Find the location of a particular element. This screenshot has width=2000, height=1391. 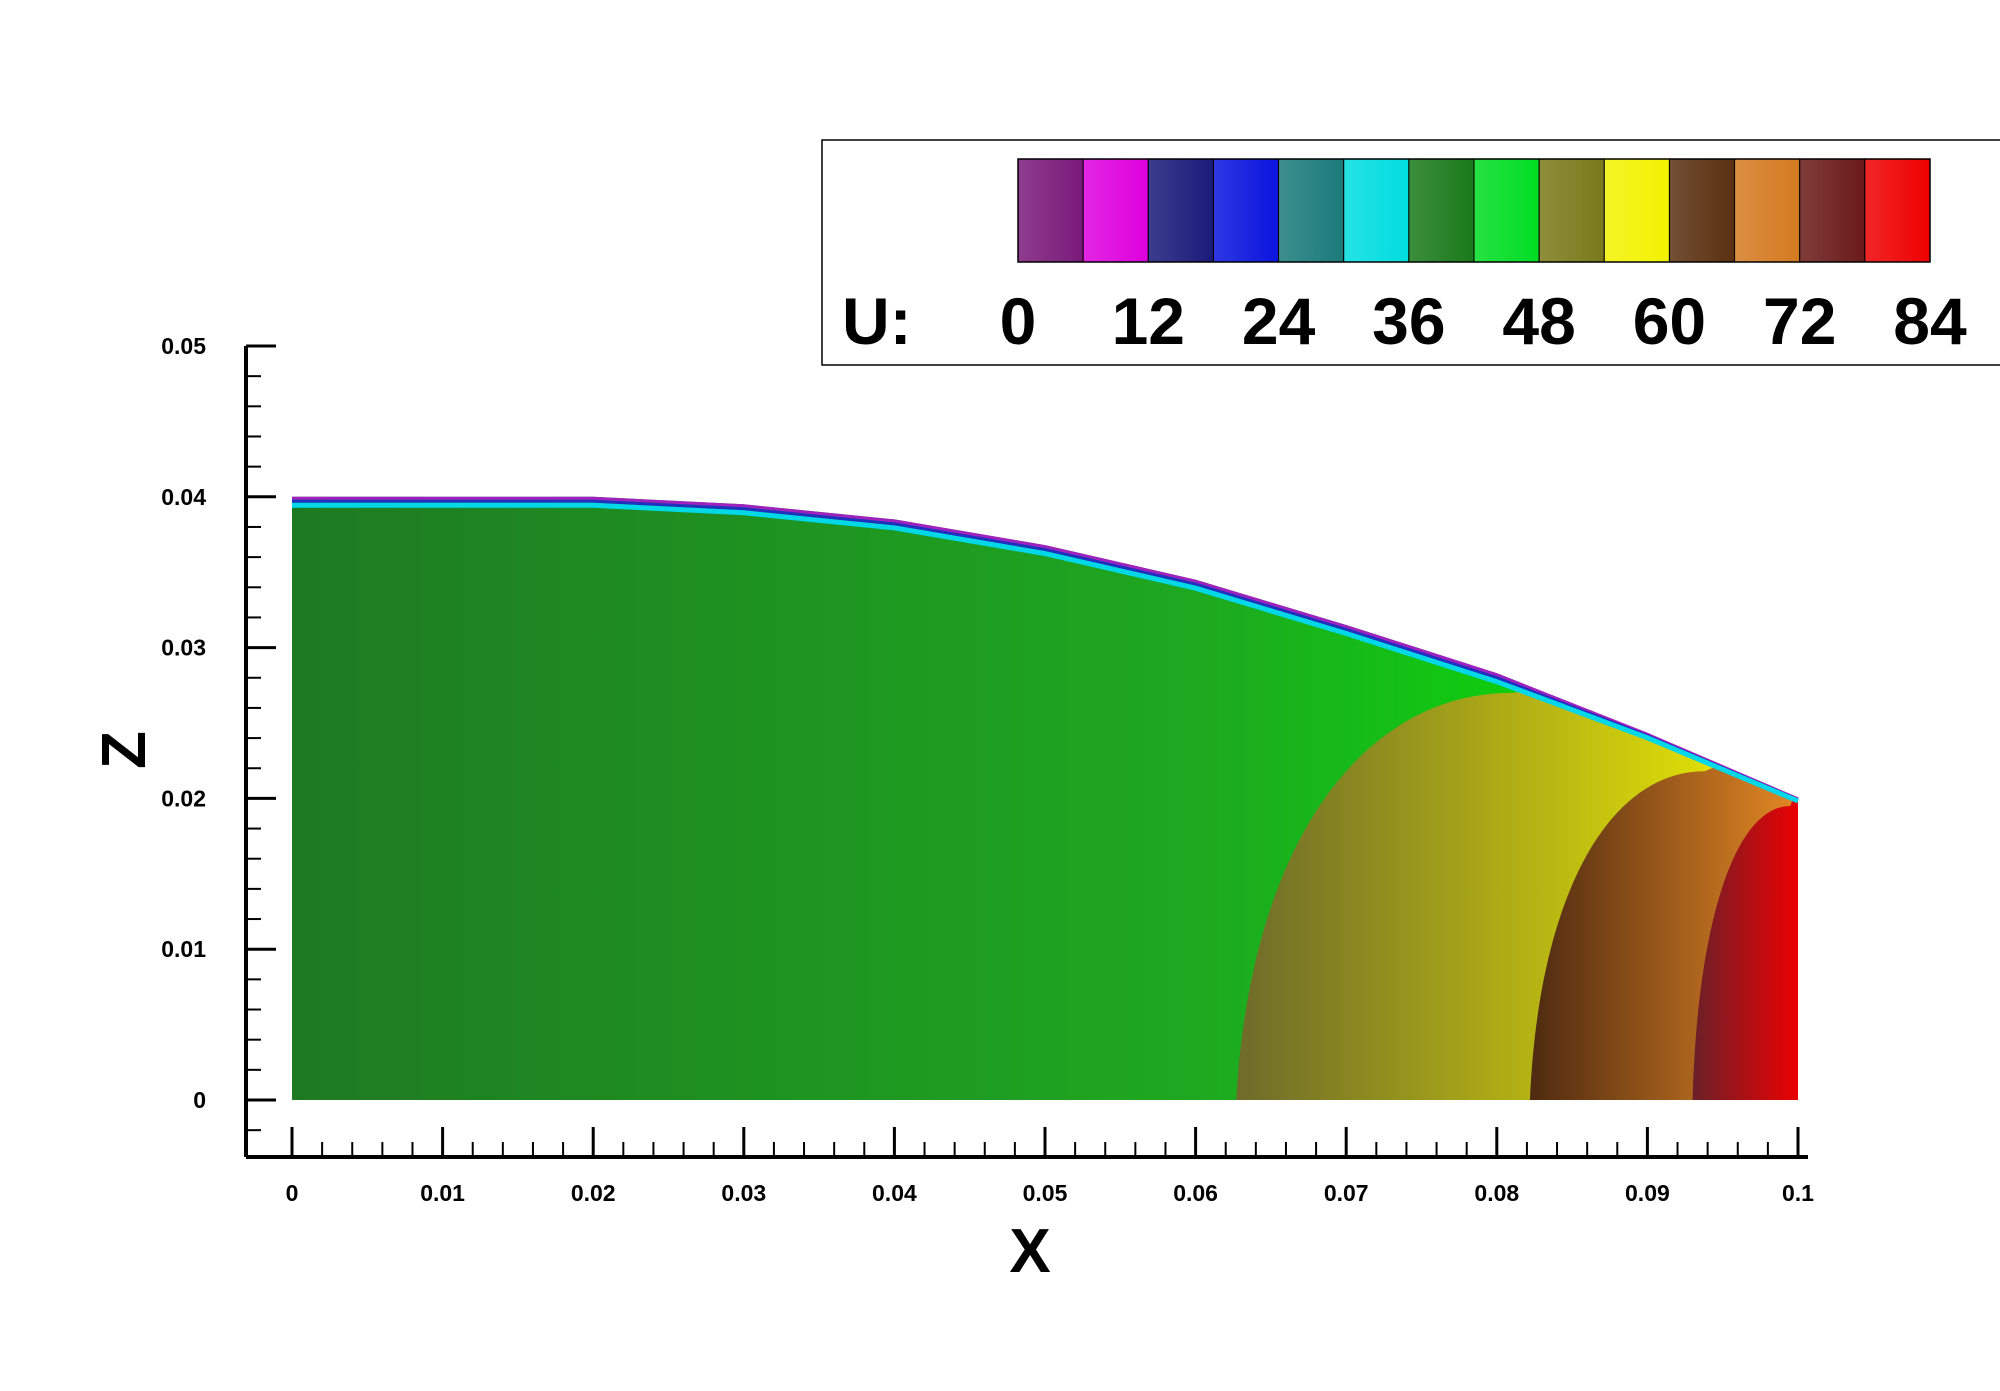

x-axis-title: X is located at coordinates (1029, 1251).